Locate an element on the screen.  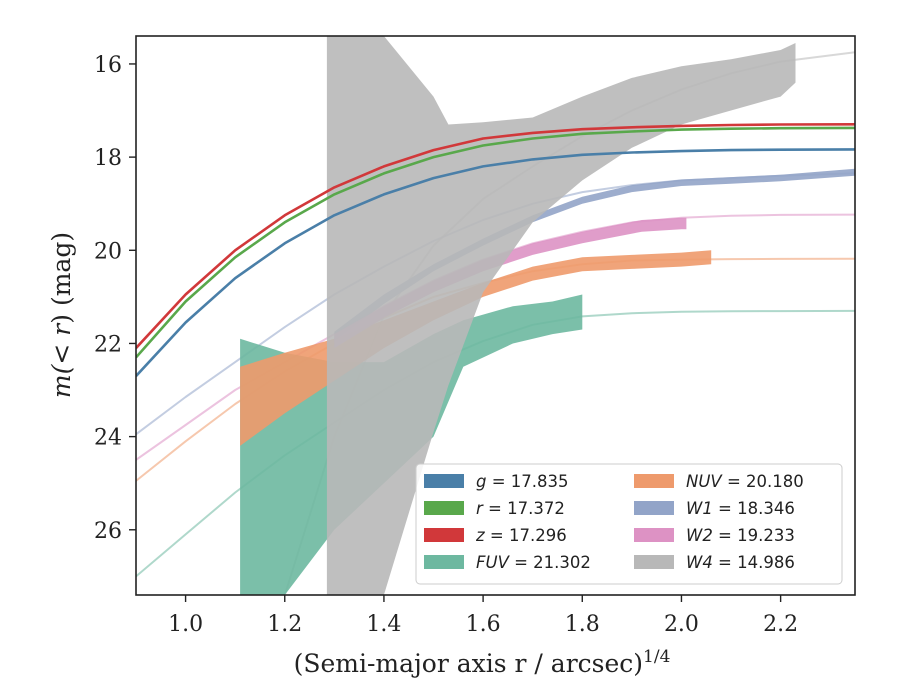
y-axis-title-suffix: ) (mag) is located at coordinates (61, 278).